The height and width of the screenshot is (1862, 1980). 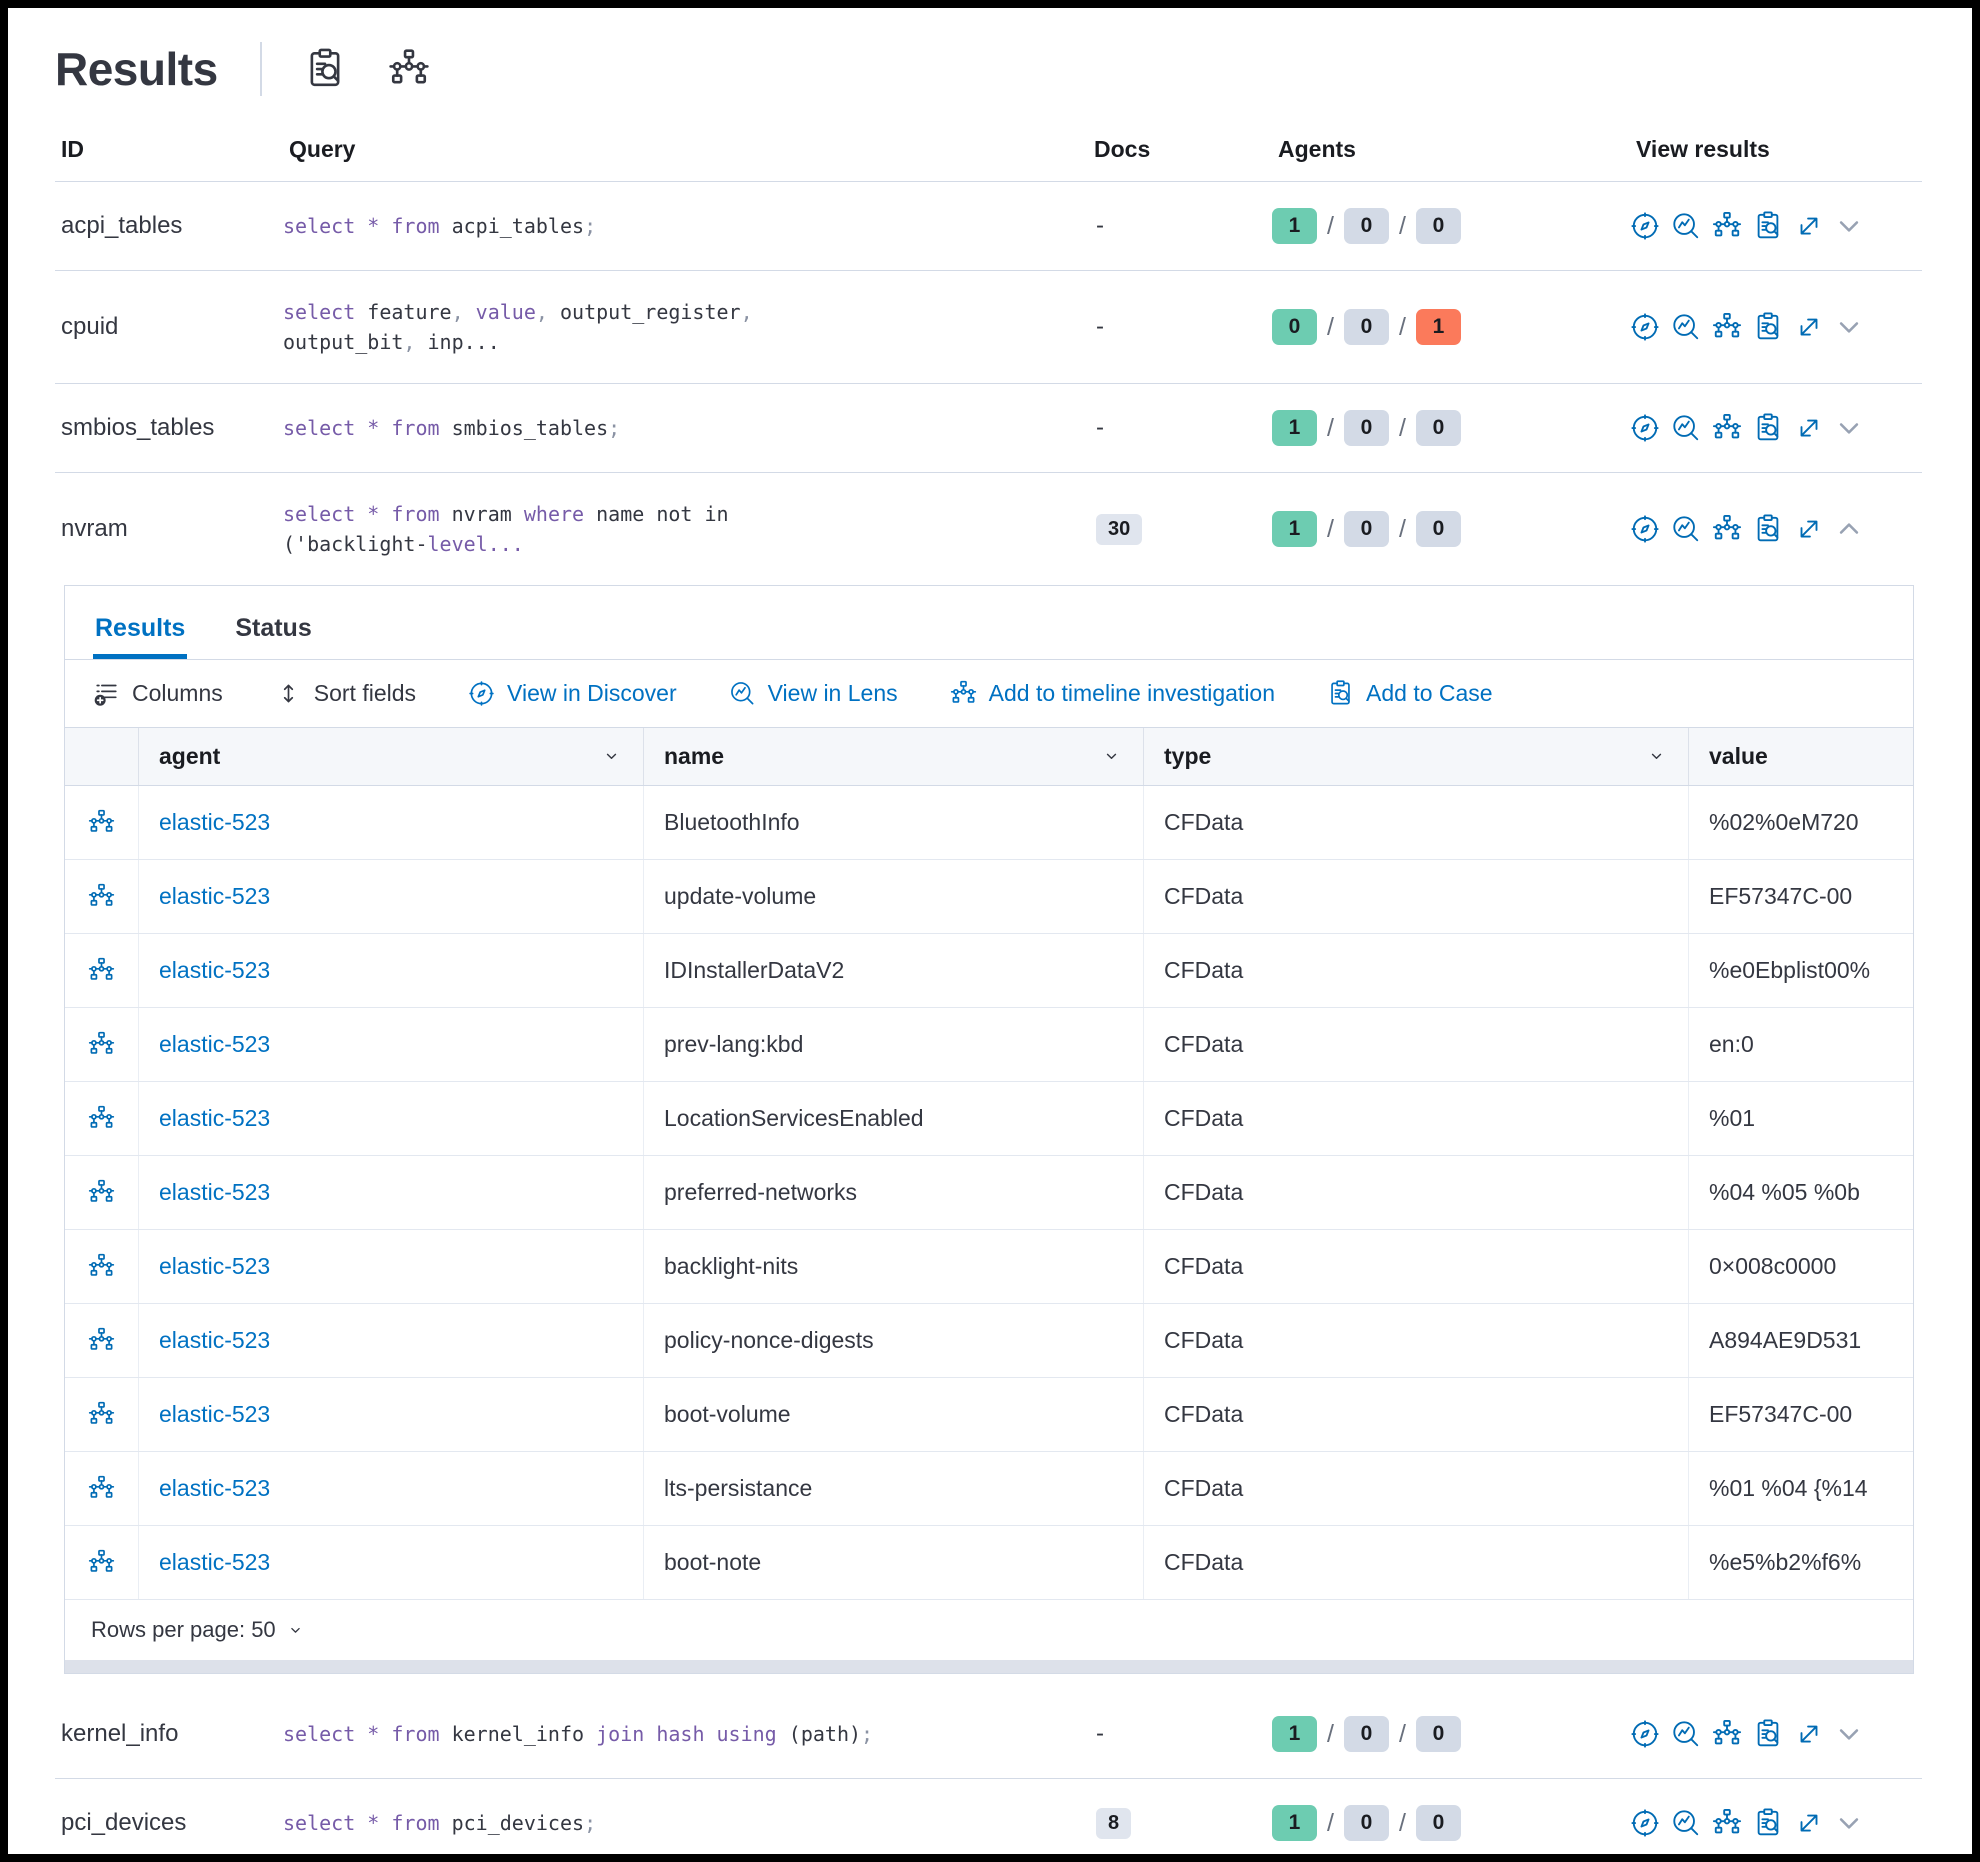 What do you see at coordinates (373, 226) in the screenshot?
I see `query-token: *` at bounding box center [373, 226].